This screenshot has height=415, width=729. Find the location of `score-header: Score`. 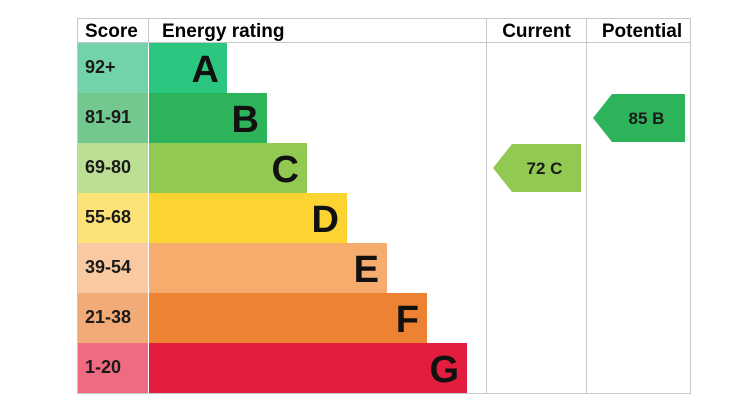

score-header: Score is located at coordinates (111, 31).